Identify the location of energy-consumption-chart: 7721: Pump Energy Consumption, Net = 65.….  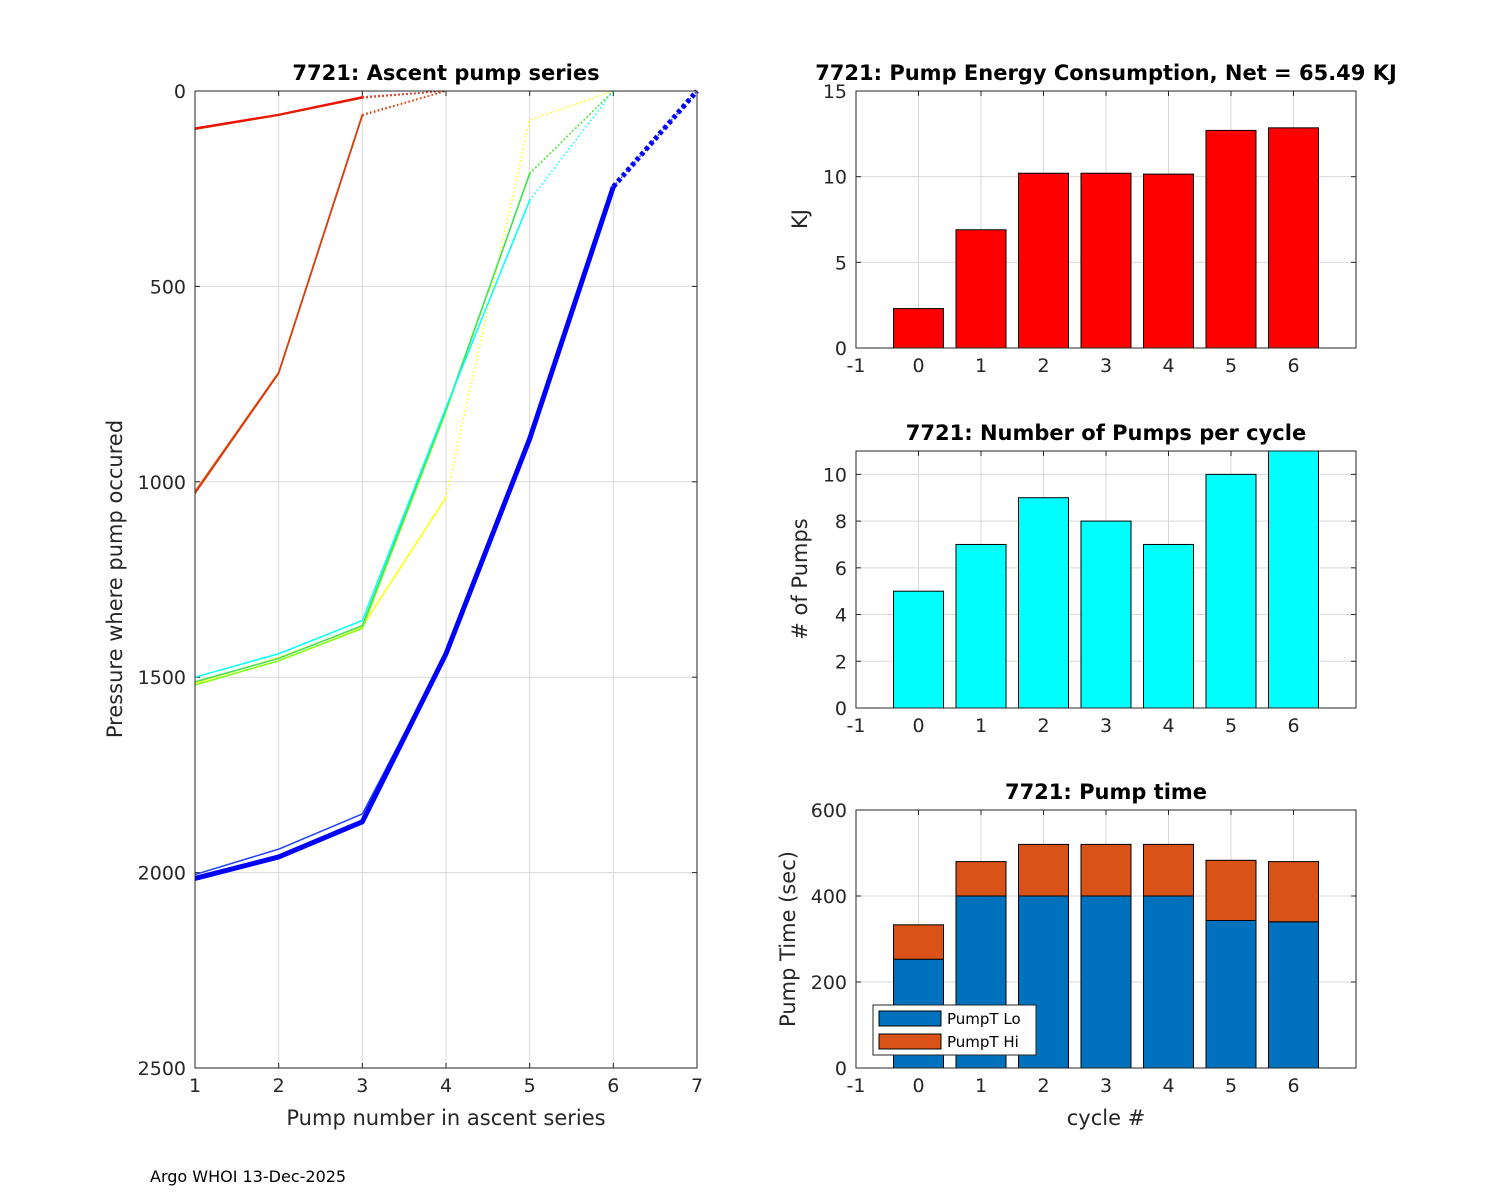
(1092, 219).